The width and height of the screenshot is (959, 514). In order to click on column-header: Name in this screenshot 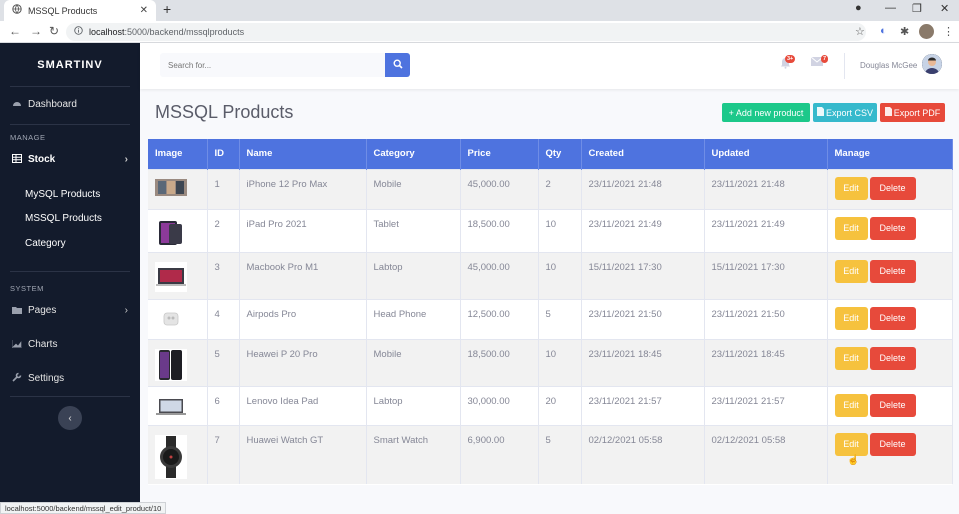, I will do `click(303, 154)`.